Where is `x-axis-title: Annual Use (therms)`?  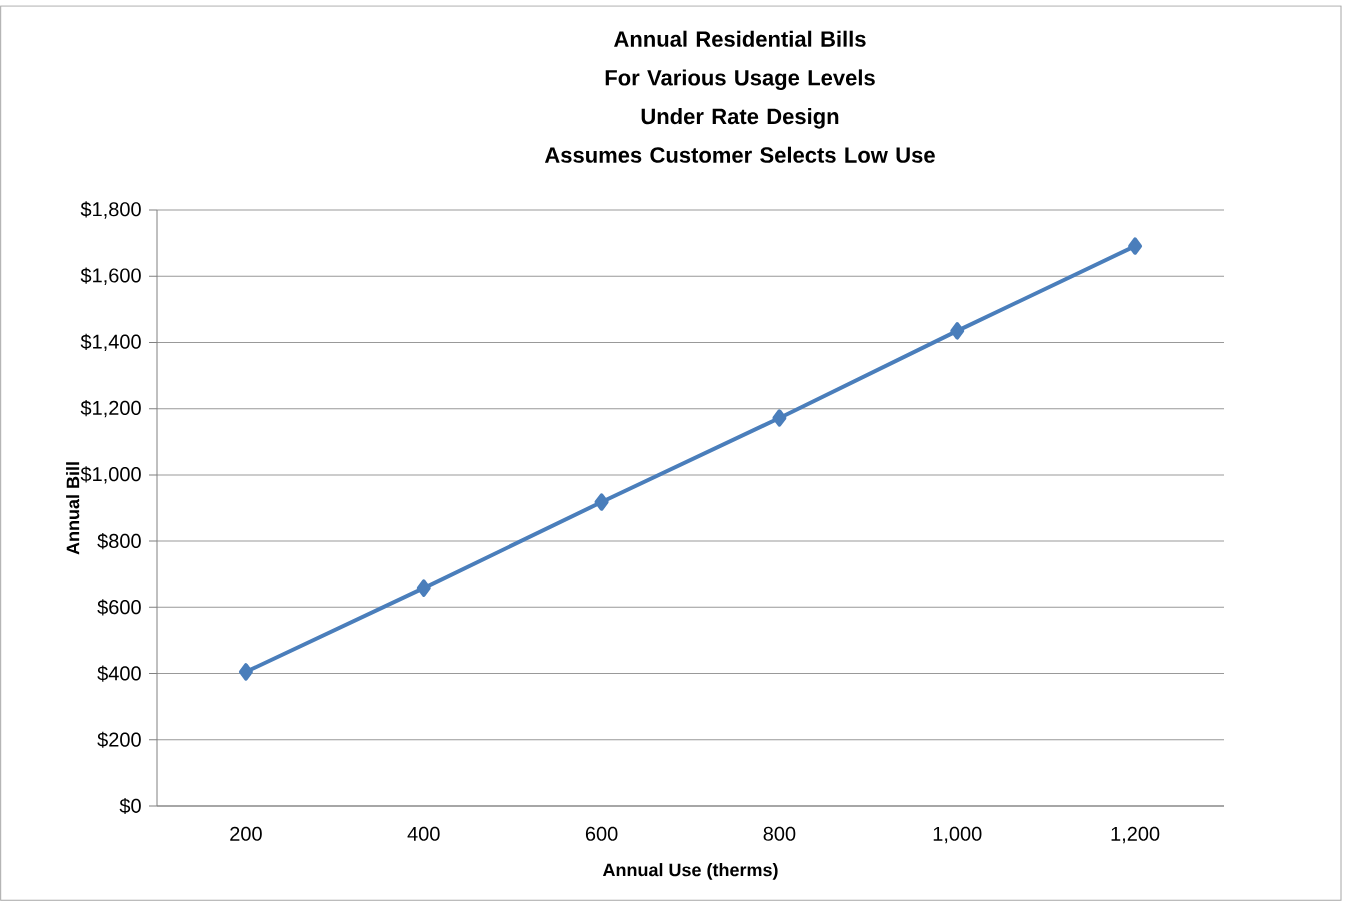 x-axis-title: Annual Use (therms) is located at coordinates (690, 871).